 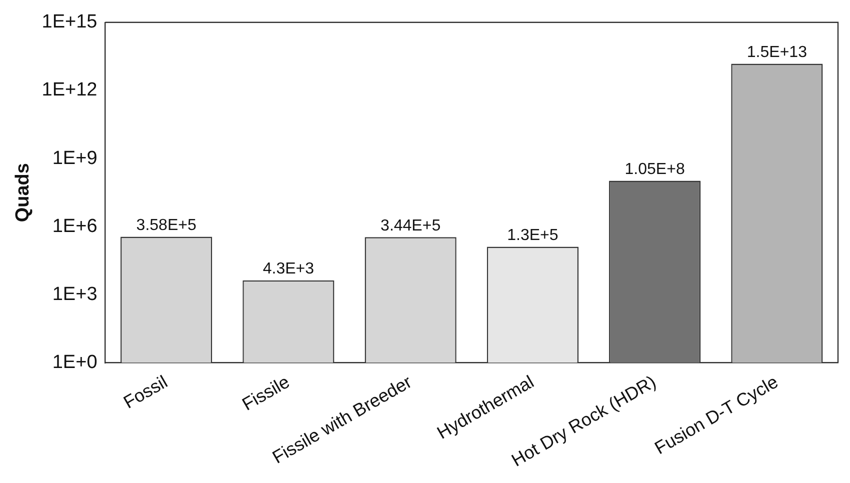 What do you see at coordinates (70, 22) in the screenshot?
I see `y-tick-label: 1E+15` at bounding box center [70, 22].